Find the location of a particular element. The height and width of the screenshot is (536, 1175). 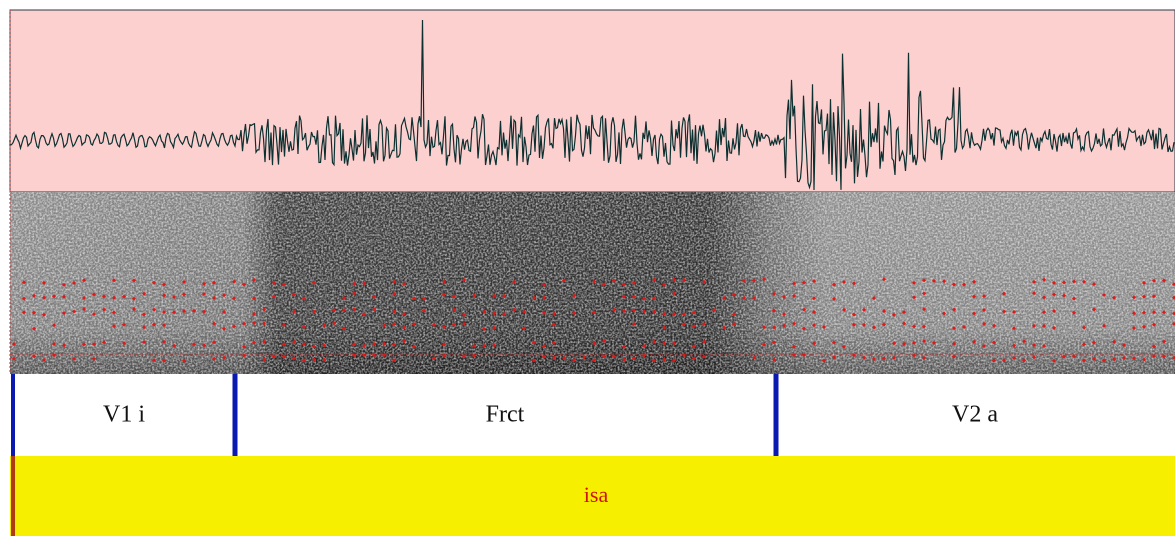

interval-label: isa is located at coordinates (596, 494).